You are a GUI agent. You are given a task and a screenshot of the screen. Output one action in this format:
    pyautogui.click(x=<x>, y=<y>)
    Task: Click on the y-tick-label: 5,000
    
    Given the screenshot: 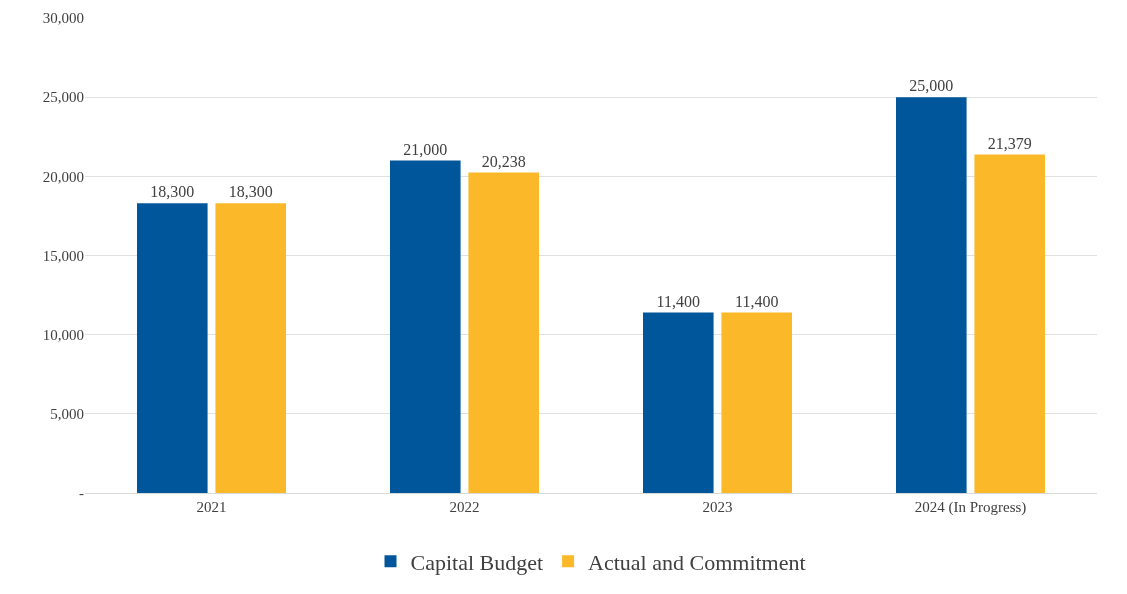 What is the action you would take?
    pyautogui.click(x=67, y=414)
    